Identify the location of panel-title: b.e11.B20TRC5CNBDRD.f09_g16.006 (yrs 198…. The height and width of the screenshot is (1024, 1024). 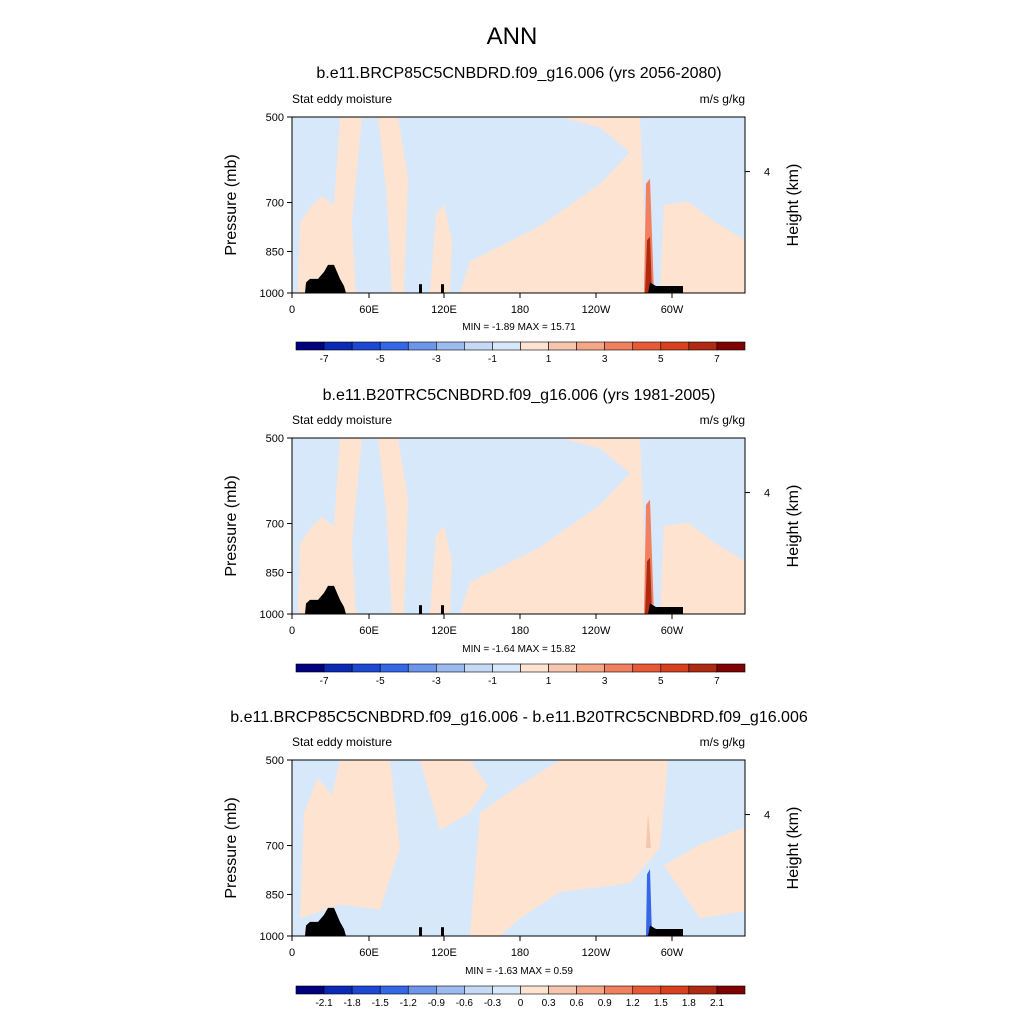
(519, 395).